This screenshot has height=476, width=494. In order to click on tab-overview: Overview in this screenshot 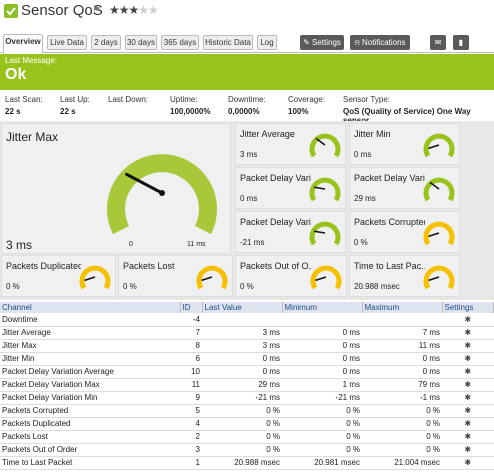, I will do `click(23, 43)`.